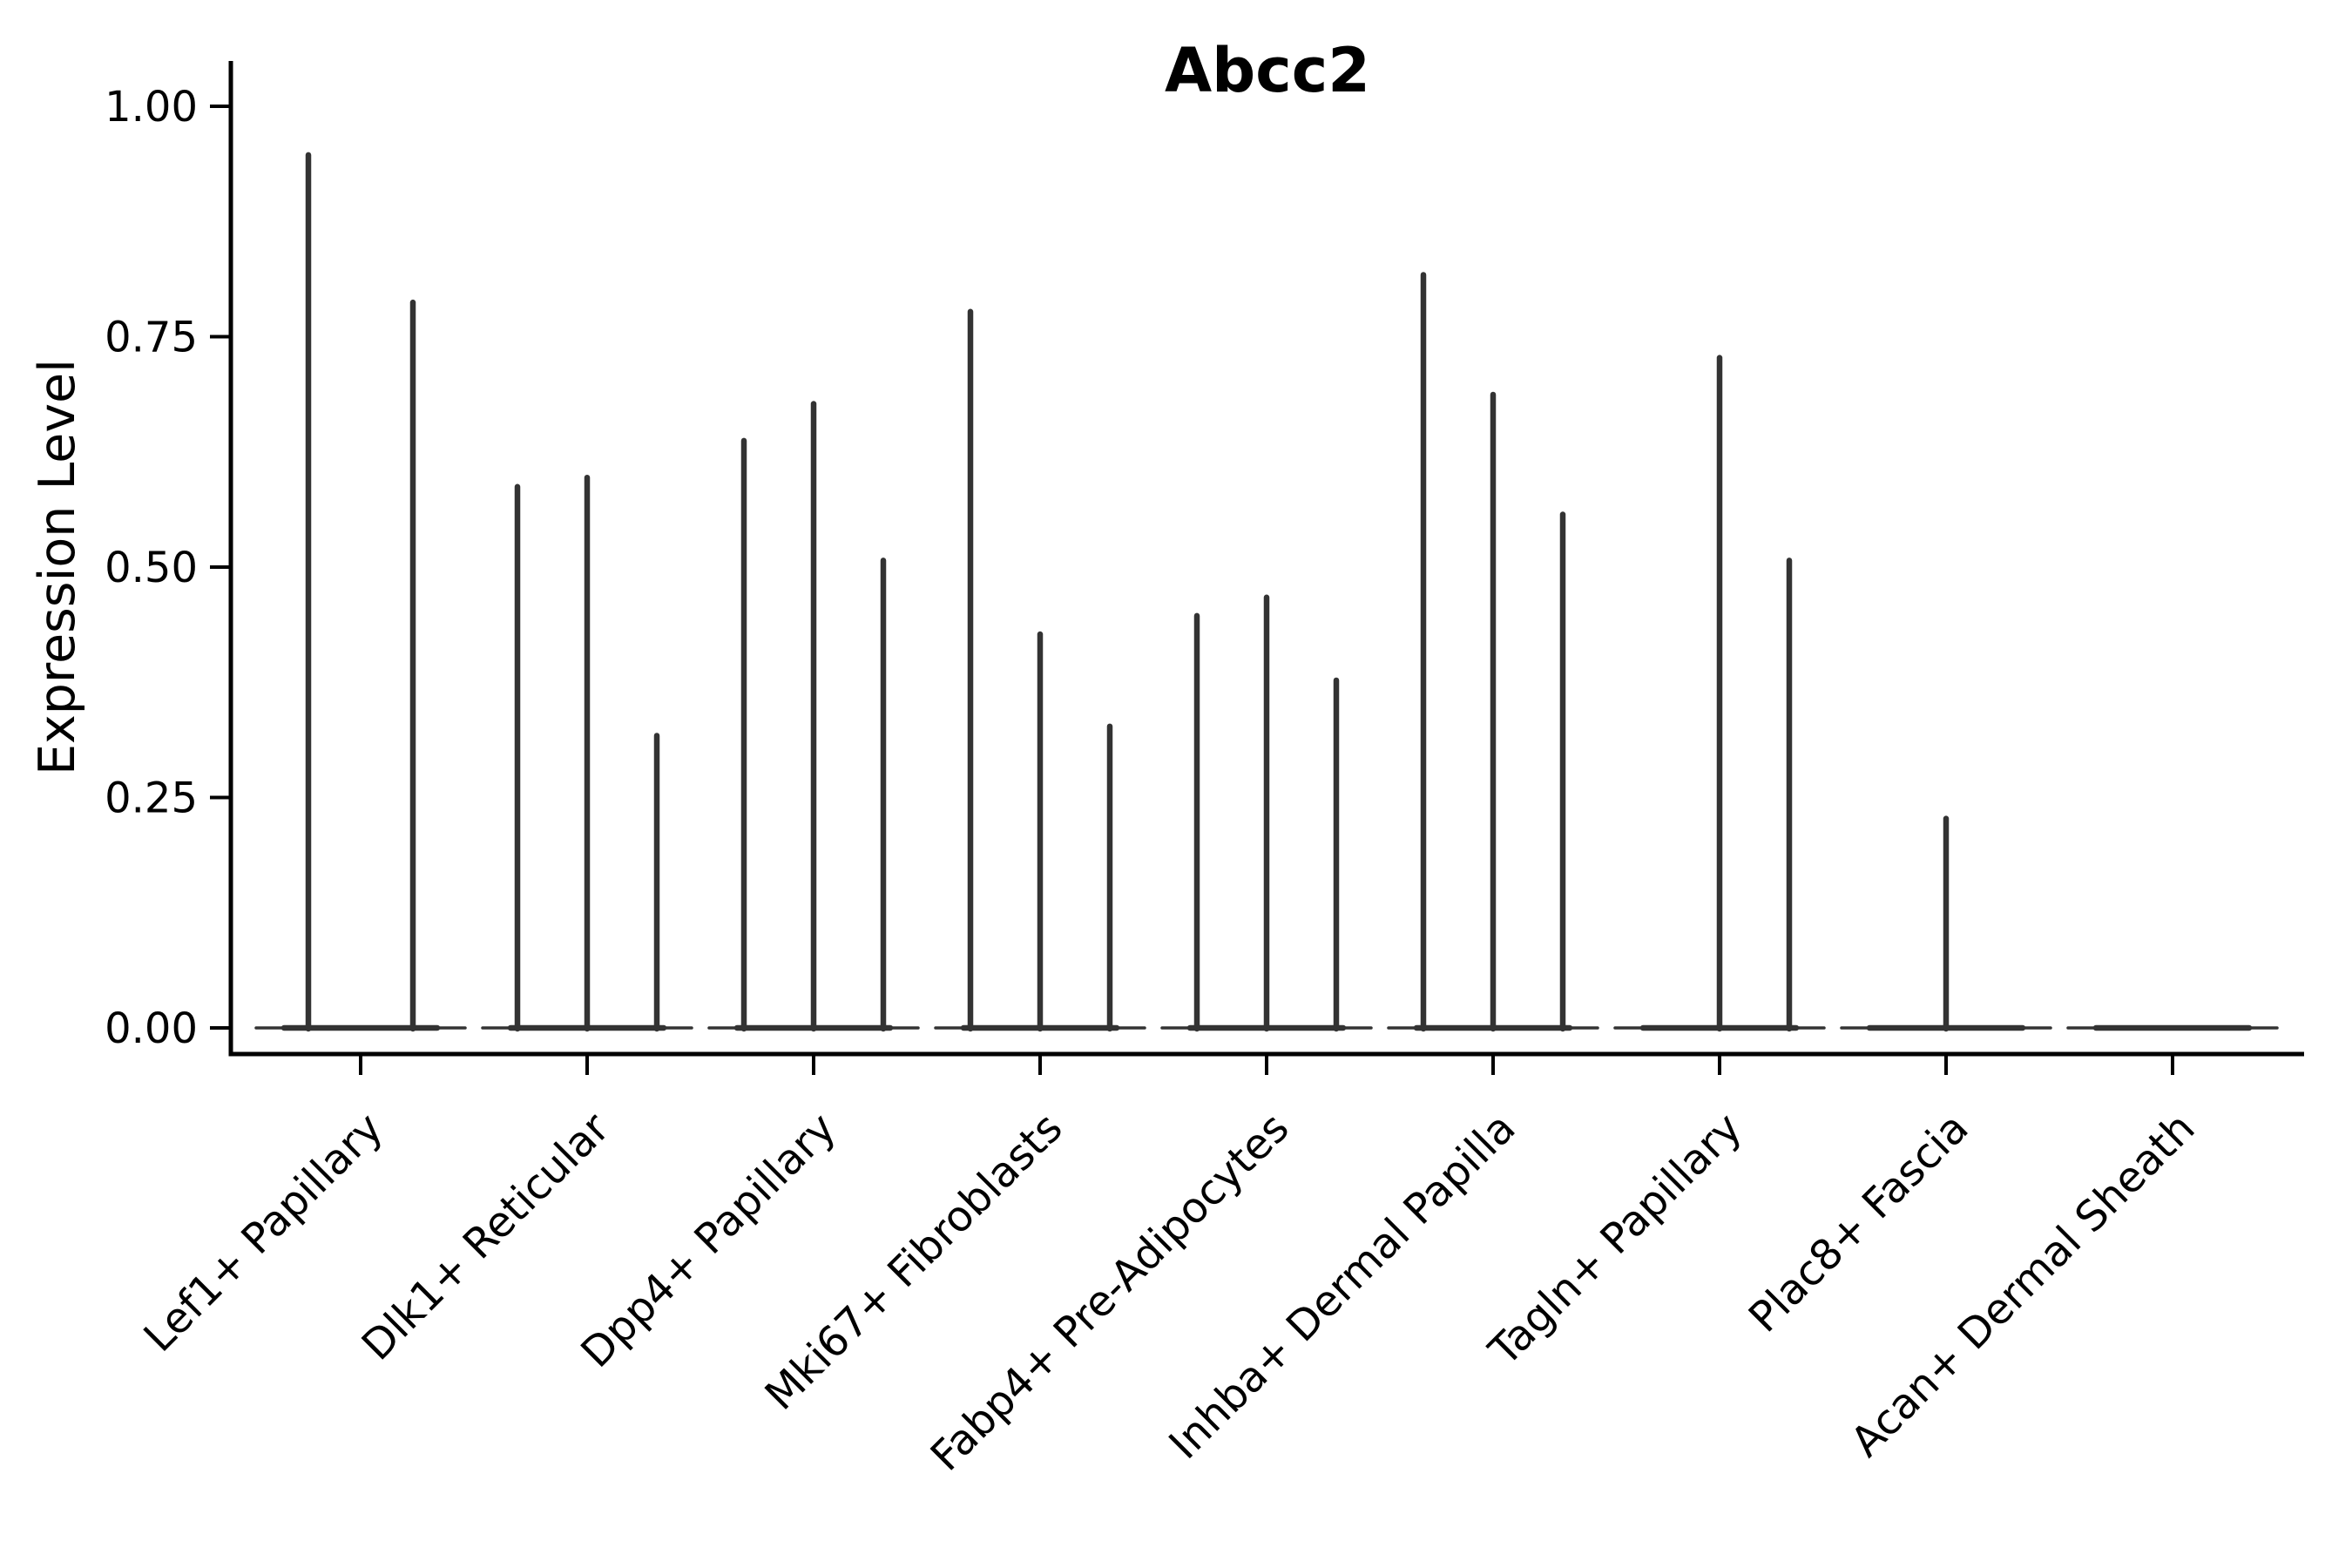 Image resolution: width=2352 pixels, height=1568 pixels. What do you see at coordinates (151, 107) in the screenshot?
I see `y-tick-label: 1.00` at bounding box center [151, 107].